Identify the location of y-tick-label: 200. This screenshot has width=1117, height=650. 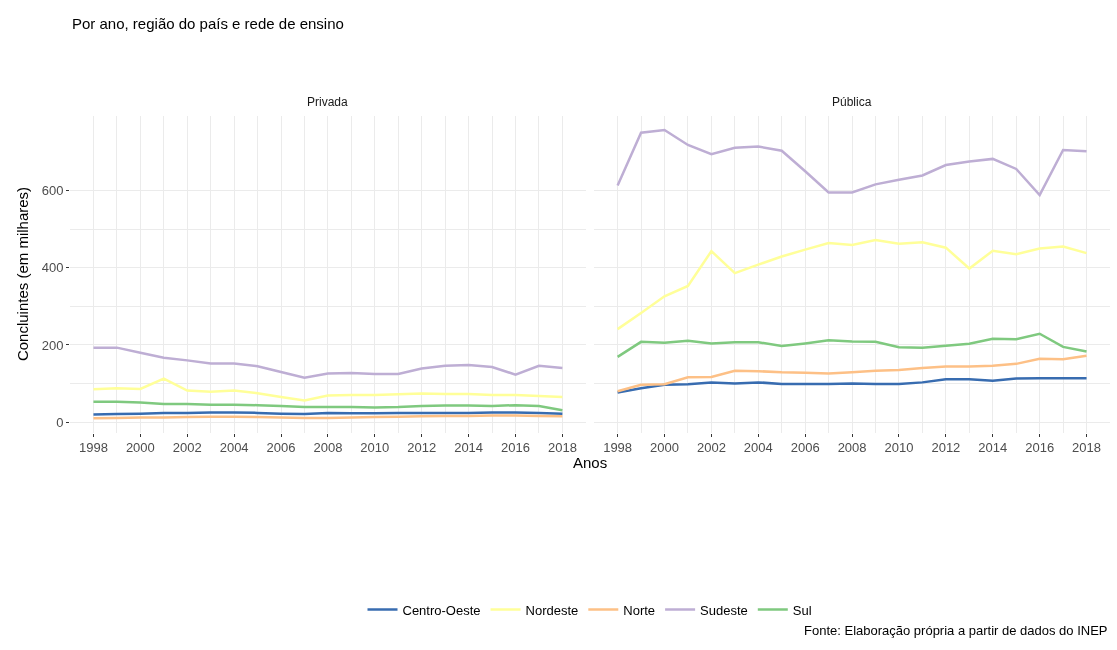
(52, 345).